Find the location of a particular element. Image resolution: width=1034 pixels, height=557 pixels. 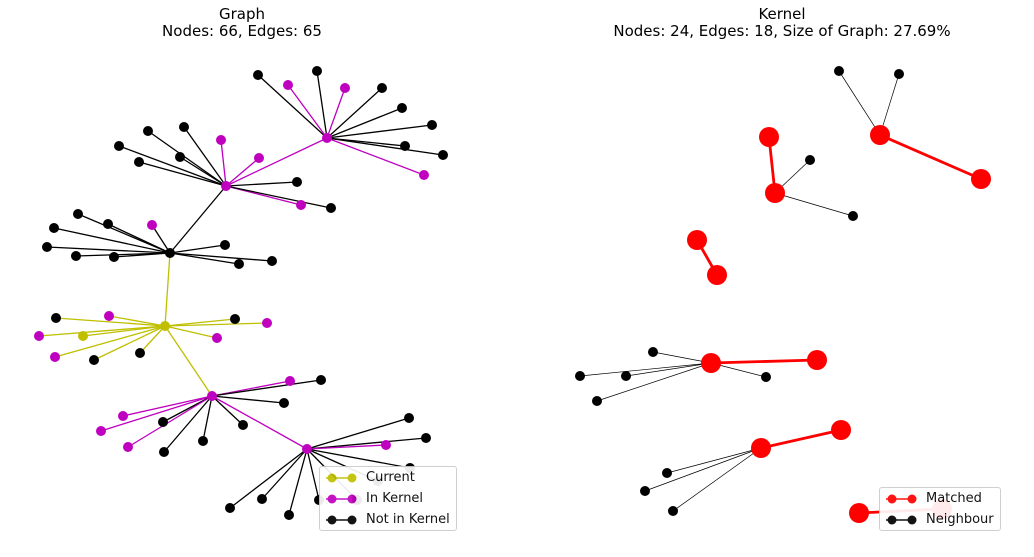

kernel-matched-edge is located at coordinates (801, 439).